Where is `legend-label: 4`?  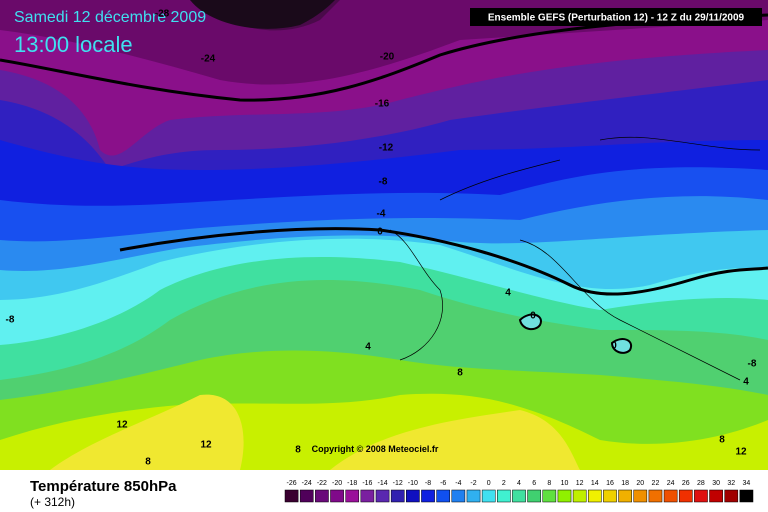 legend-label: 4 is located at coordinates (519, 483).